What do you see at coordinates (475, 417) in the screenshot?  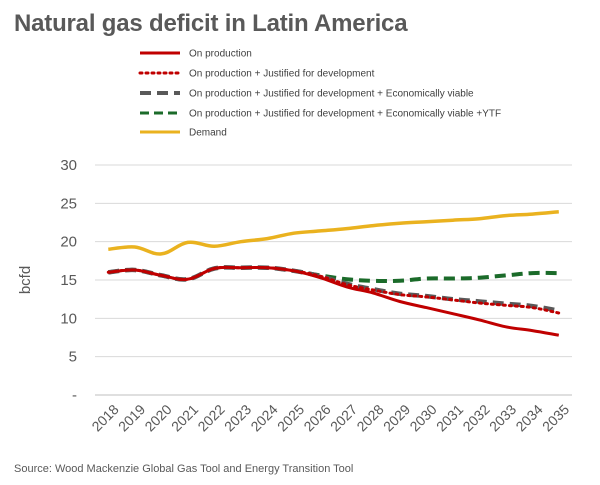 I see `x-tick-label: 2032` at bounding box center [475, 417].